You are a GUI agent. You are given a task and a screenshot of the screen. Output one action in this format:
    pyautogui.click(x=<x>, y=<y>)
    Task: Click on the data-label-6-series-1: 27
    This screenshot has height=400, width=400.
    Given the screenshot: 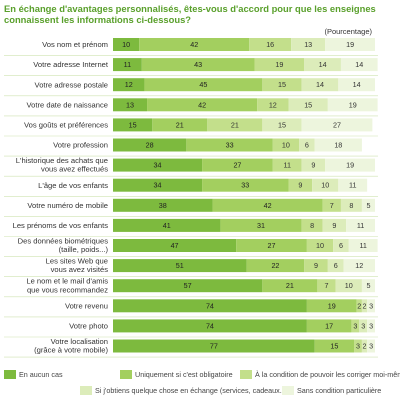 What is the action you would take?
    pyautogui.click(x=237, y=165)
    